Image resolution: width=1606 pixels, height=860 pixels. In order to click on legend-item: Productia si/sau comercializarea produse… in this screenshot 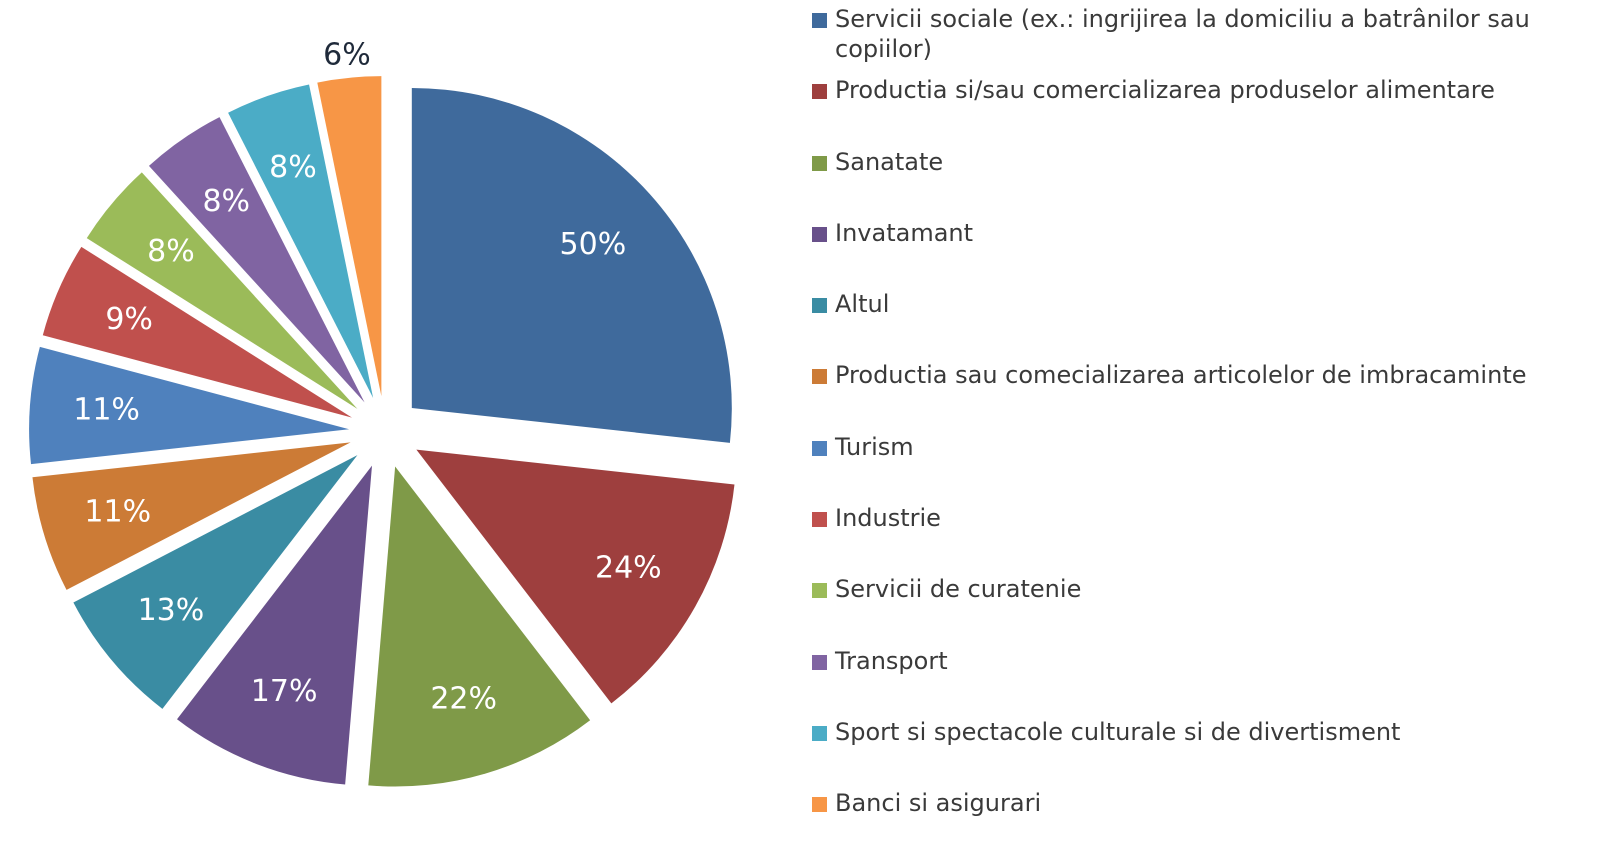, I will do `click(1184, 110)`.